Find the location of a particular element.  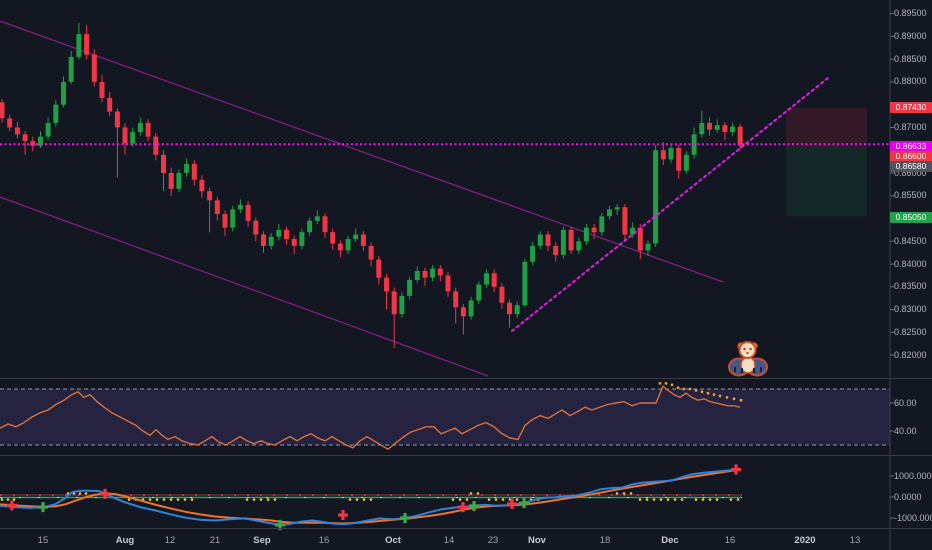

entry-price-badge: 0.86580 is located at coordinates (911, 166).